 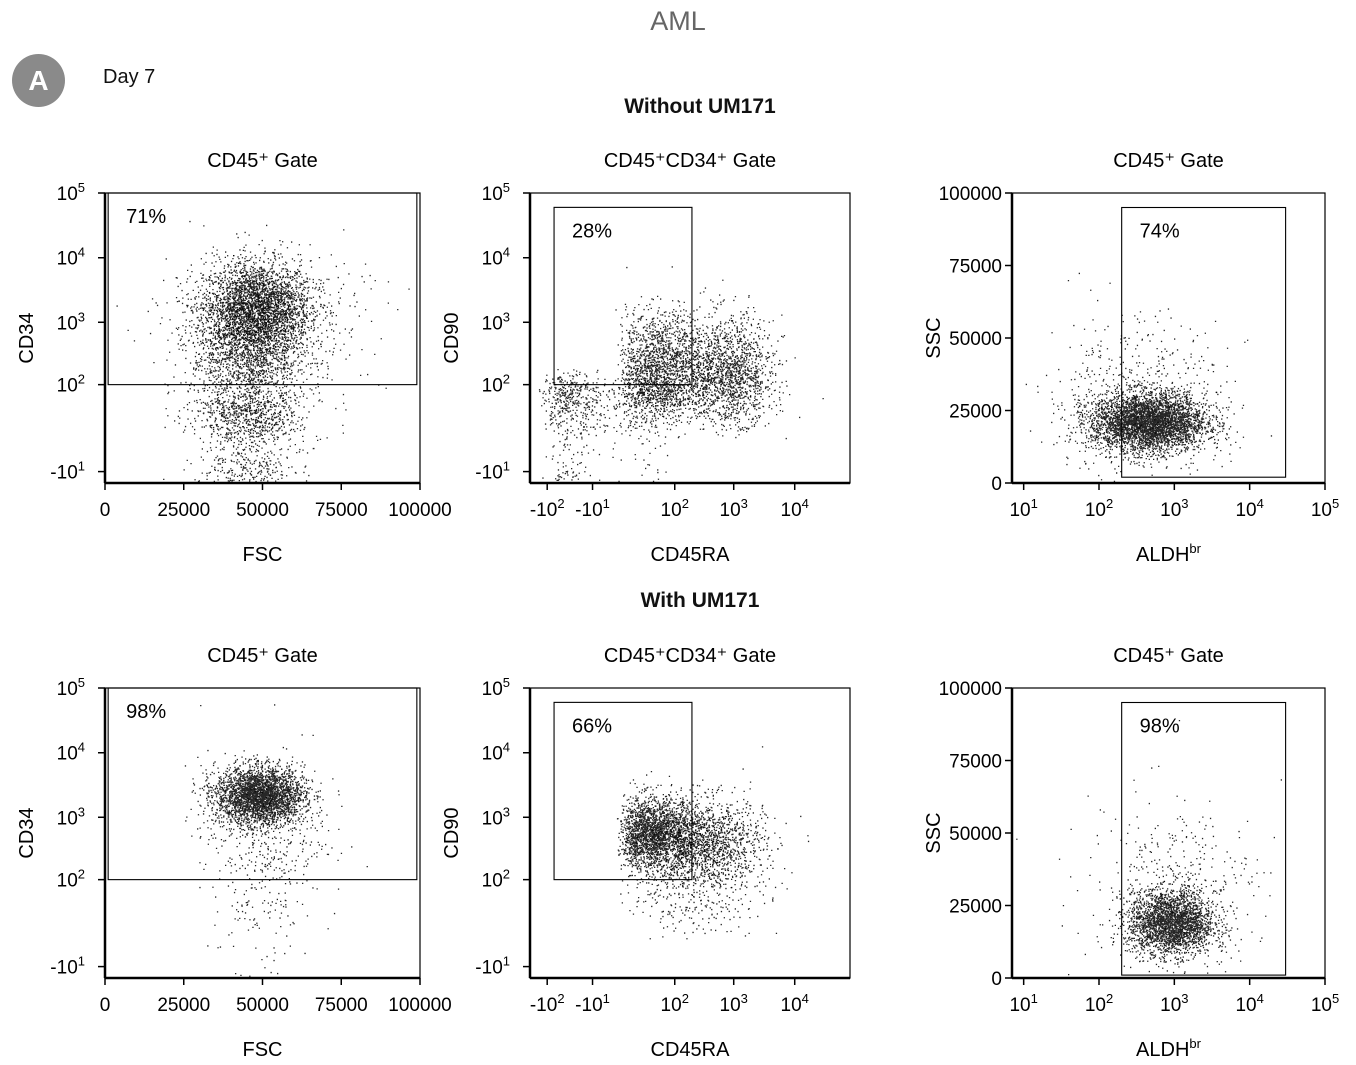 What do you see at coordinates (675, 1003) in the screenshot?
I see `plot-r2c2-x-tick-label-3: 10²` at bounding box center [675, 1003].